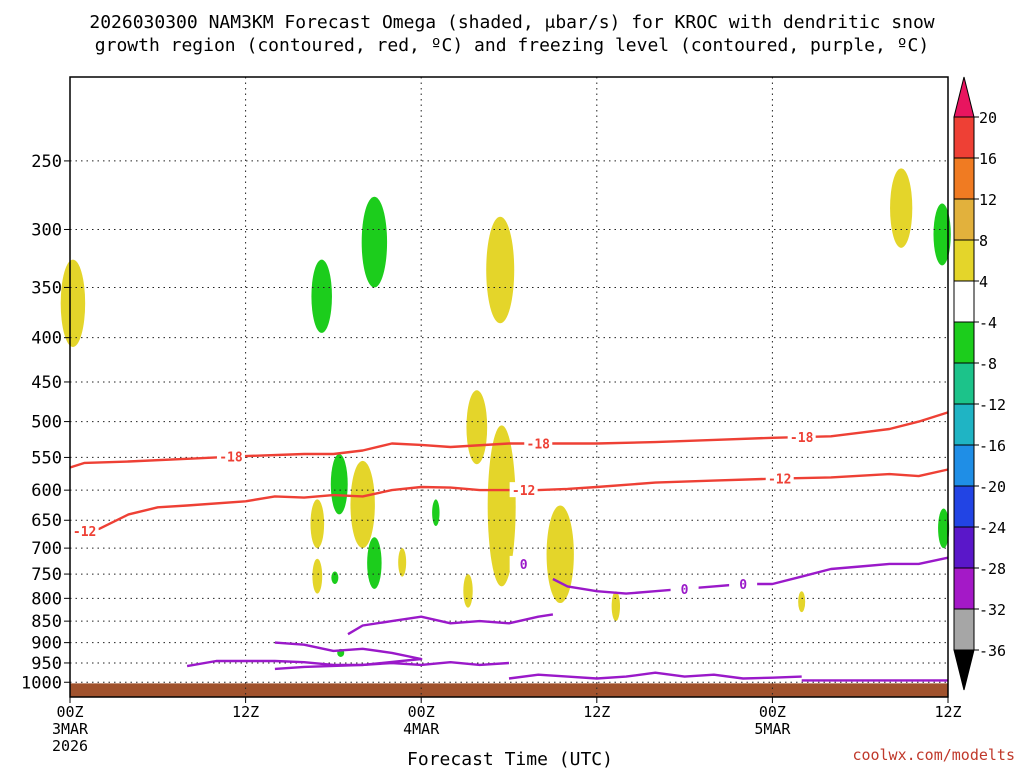  What do you see at coordinates (245, 712) in the screenshot?
I see `x-tick-label-1: 12Z` at bounding box center [245, 712].